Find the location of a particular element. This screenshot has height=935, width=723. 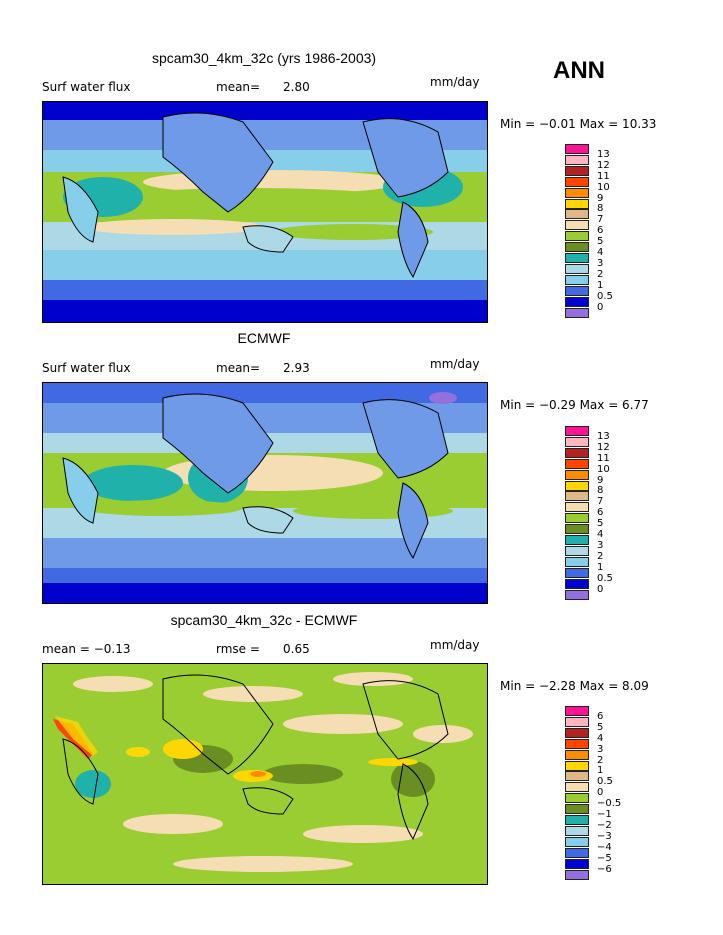

panel1-stat-label: mean= is located at coordinates (238, 87).